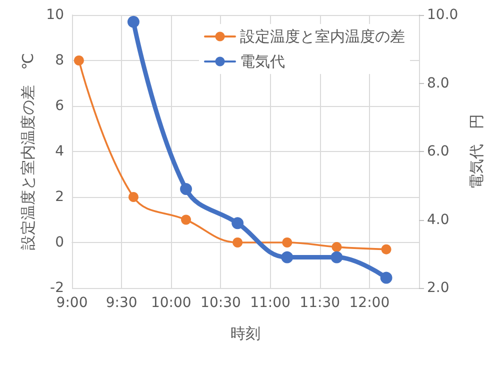 This screenshot has height=375, width=500. I want to click on y-tick-label: 10, so click(55, 15).